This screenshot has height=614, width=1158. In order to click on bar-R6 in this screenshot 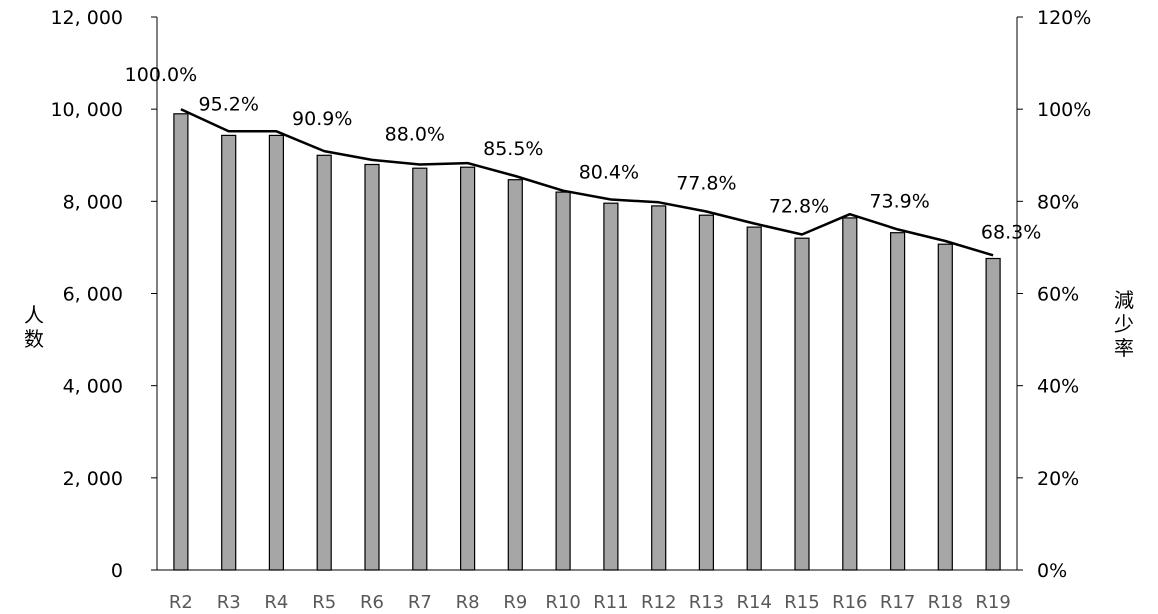, I will do `click(372, 367)`.